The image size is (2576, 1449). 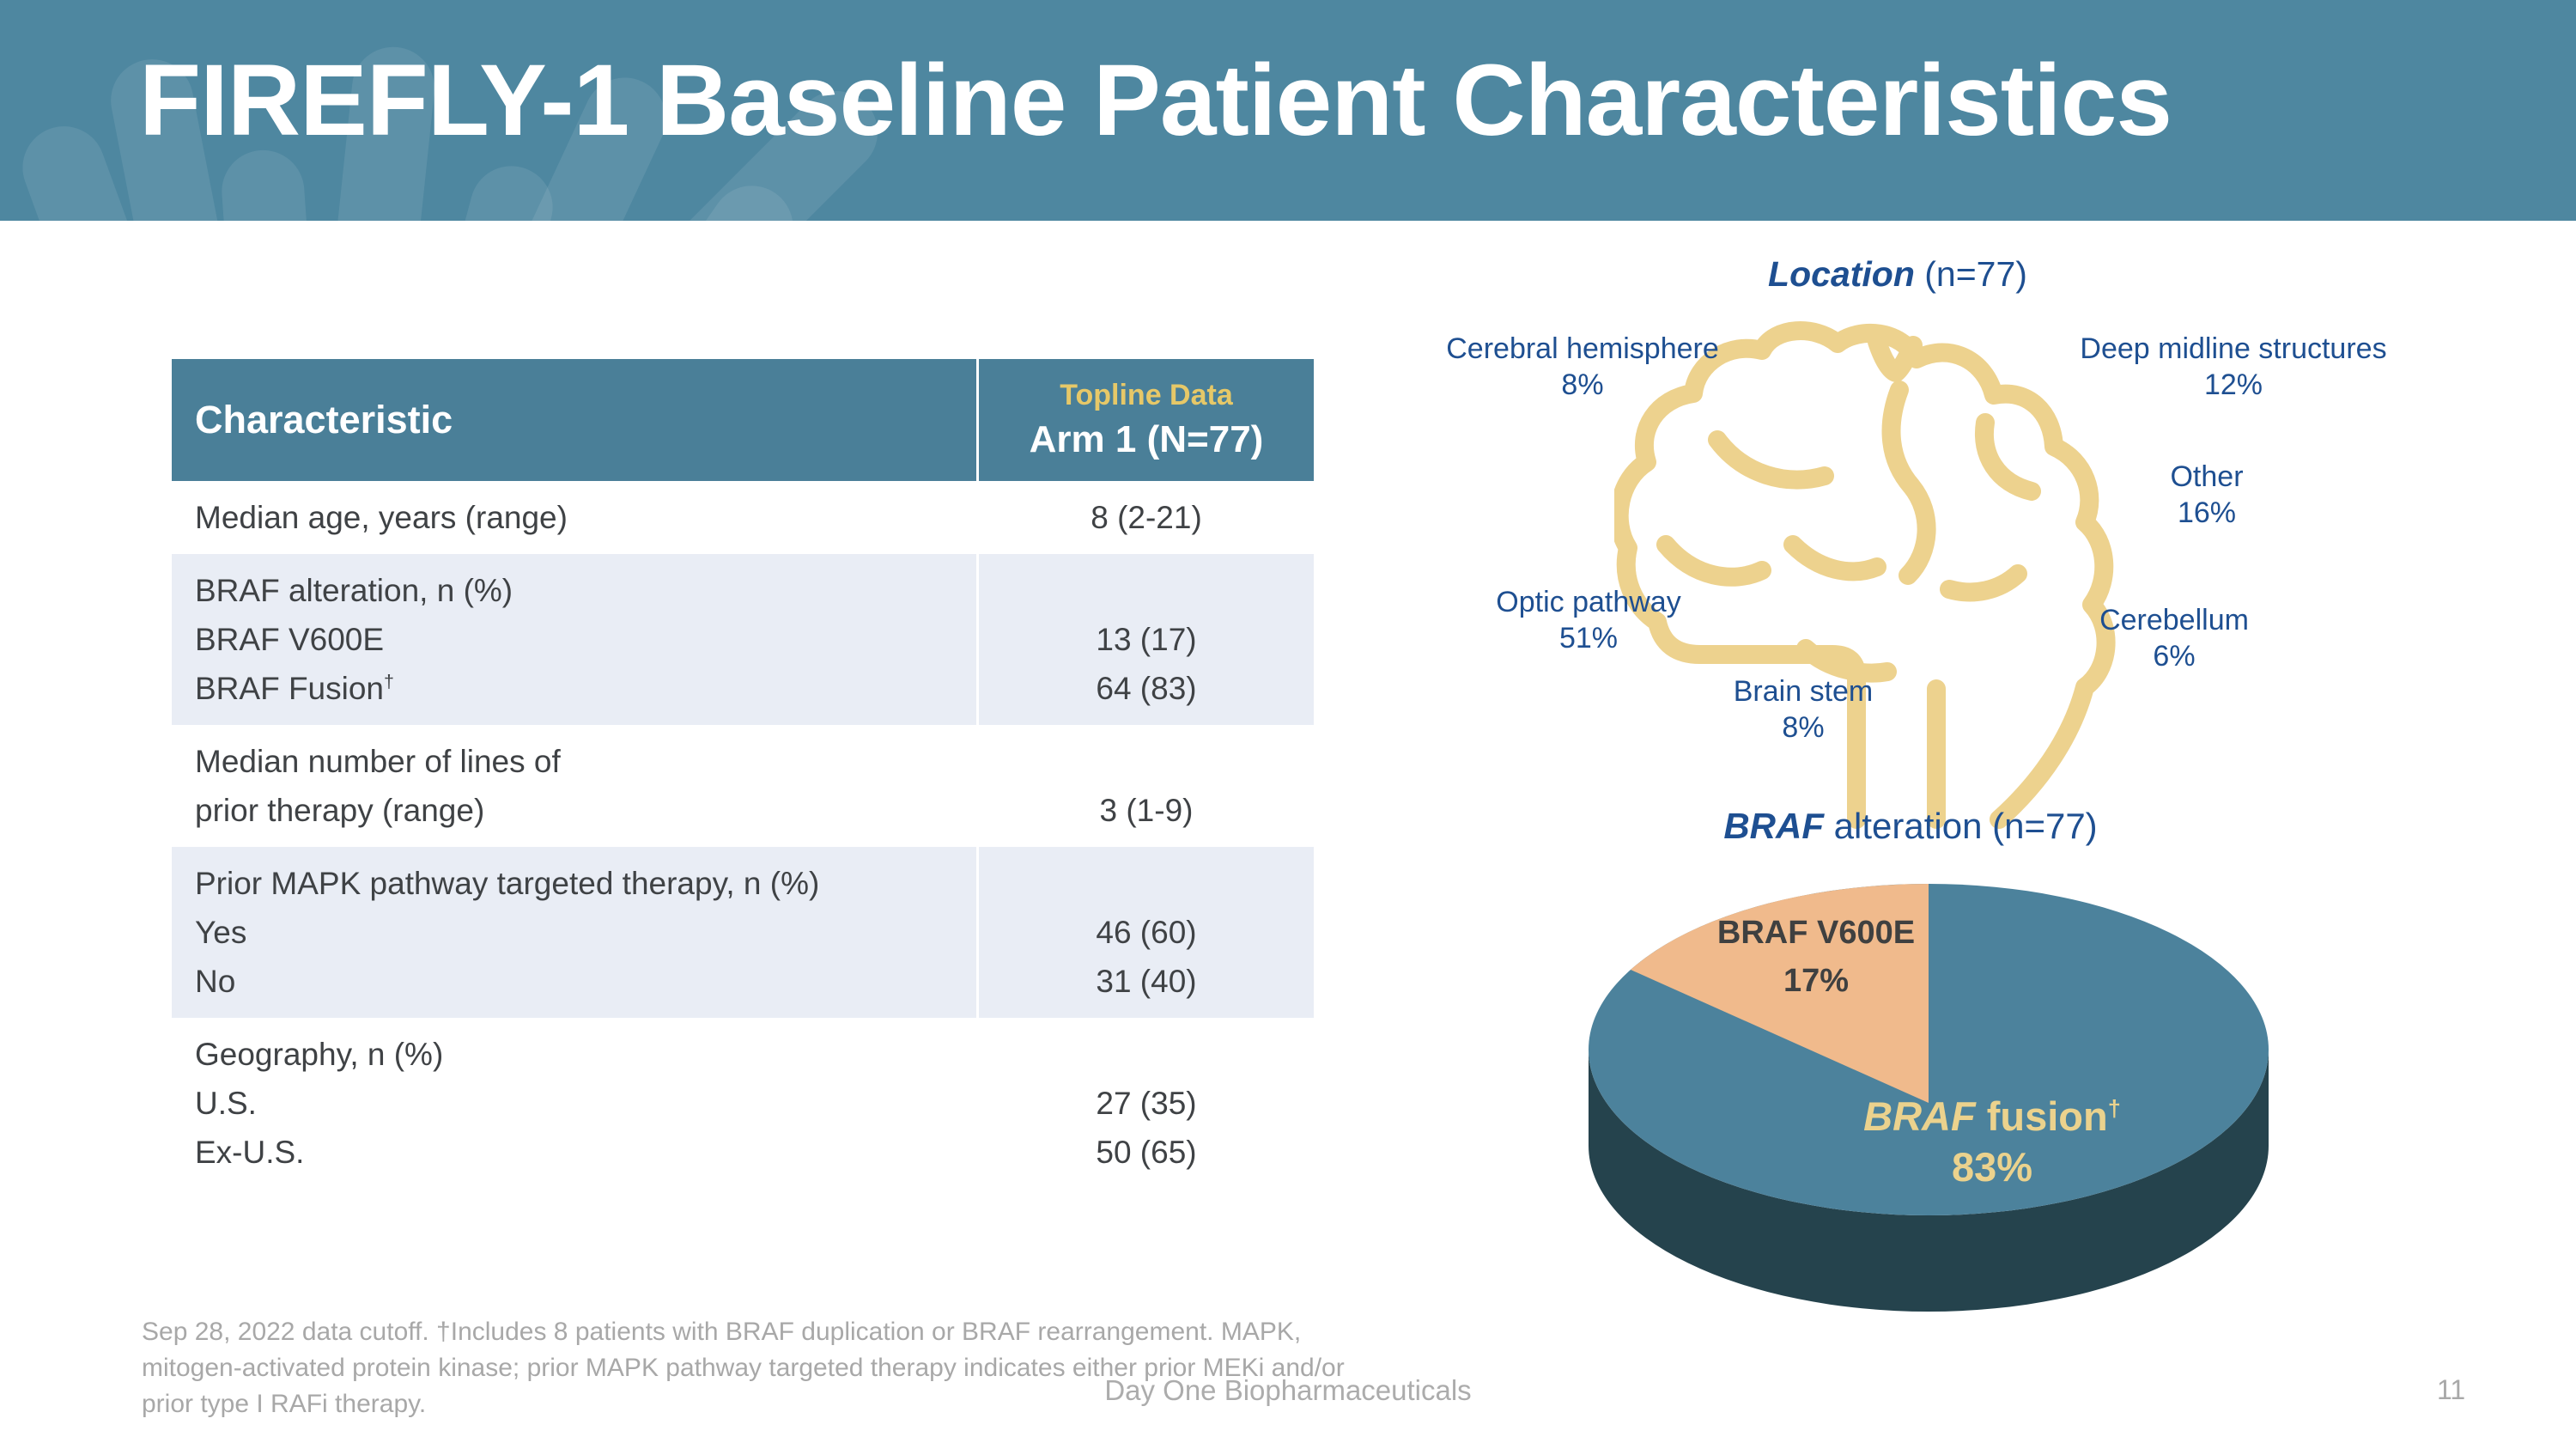 I want to click on arm1-label: Arm 1 (N=77), so click(x=1146, y=439).